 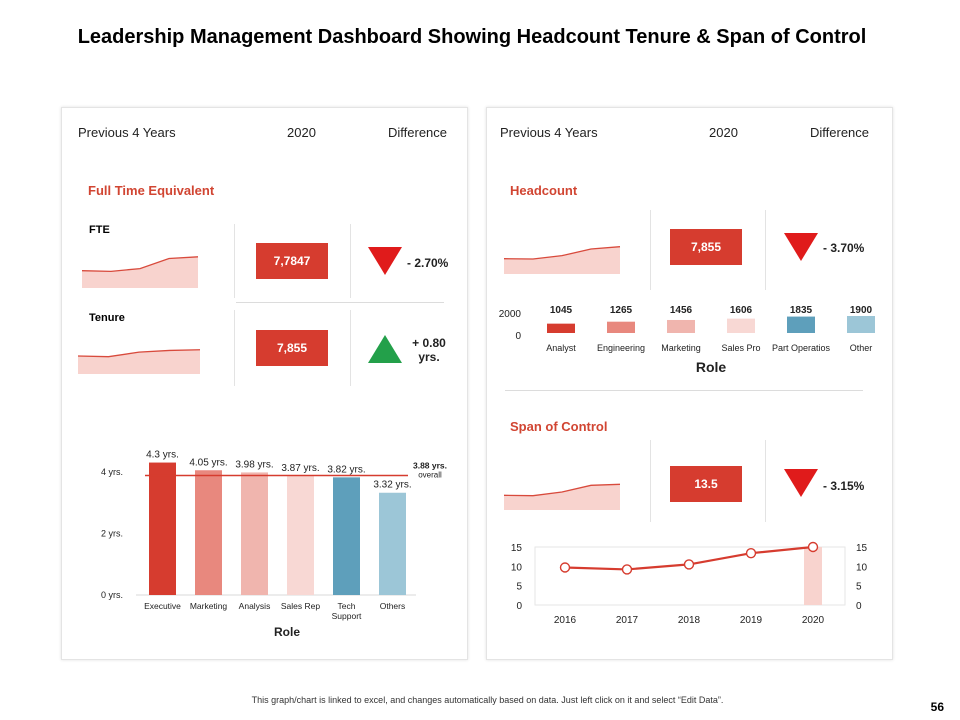 I want to click on y-tick-label: 0, so click(x=519, y=606).